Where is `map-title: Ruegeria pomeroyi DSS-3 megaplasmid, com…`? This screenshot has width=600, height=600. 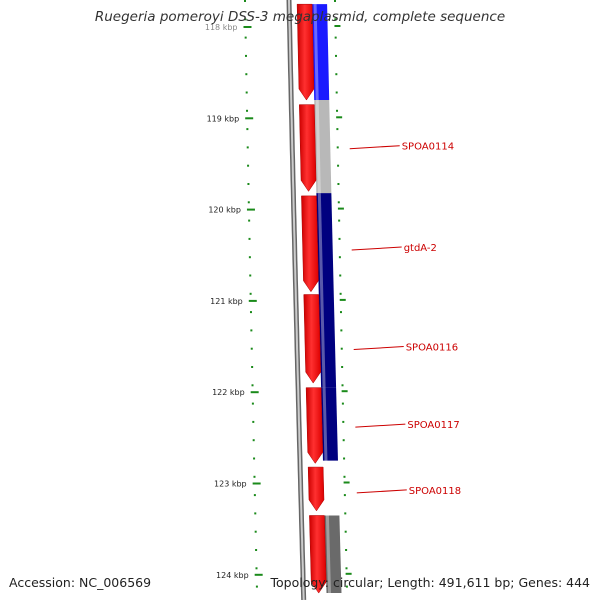 map-title: Ruegeria pomeroyi DSS-3 megaplasmid, com… is located at coordinates (300, 17).